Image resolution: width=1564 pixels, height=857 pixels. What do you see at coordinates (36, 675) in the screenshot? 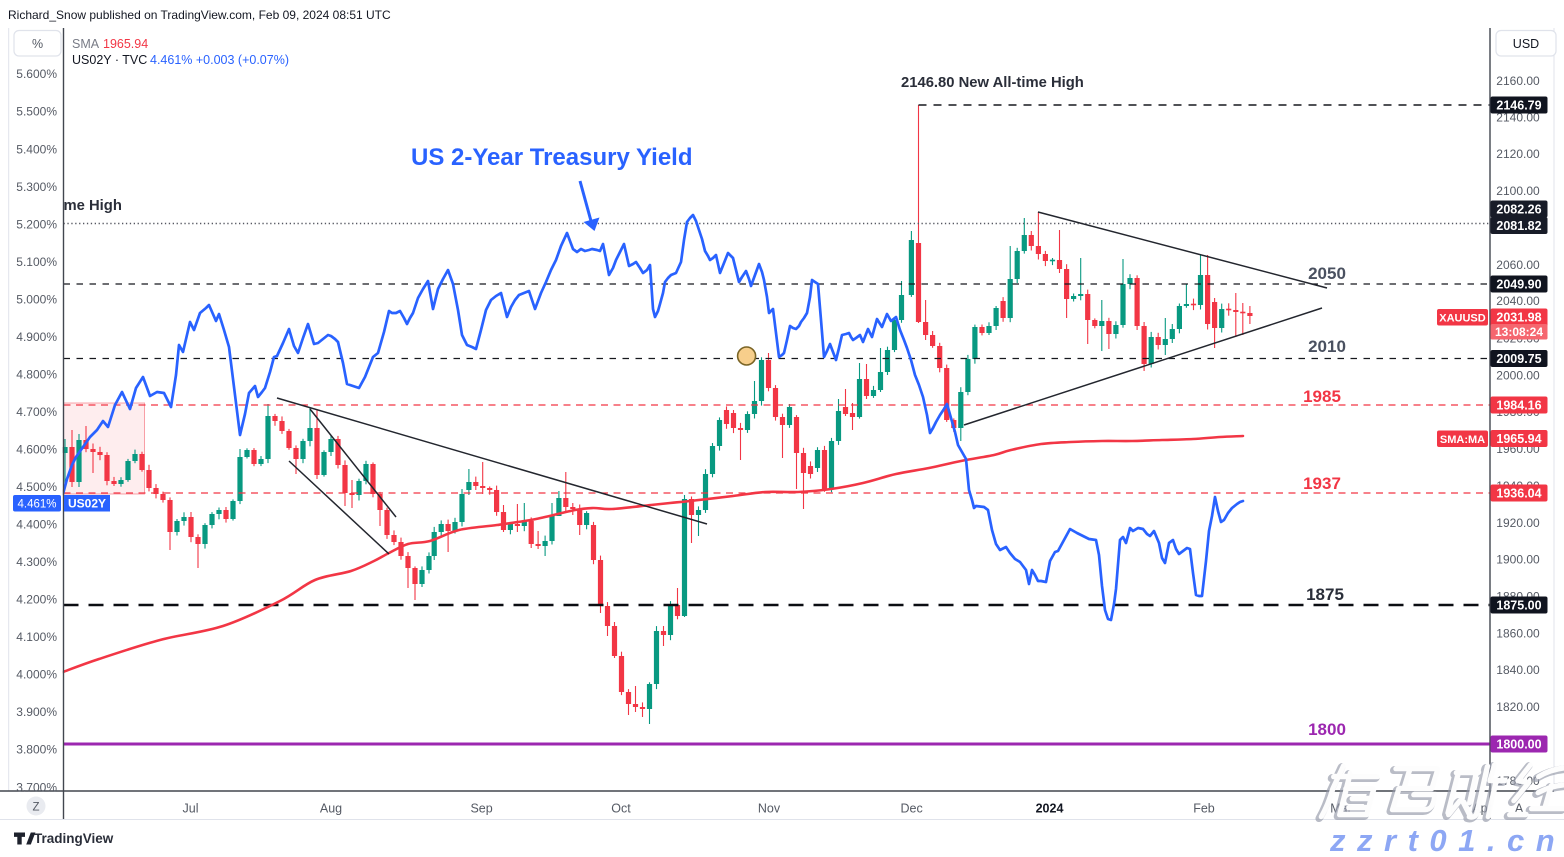
I see `svg-text: 4.000%` at bounding box center [36, 675].